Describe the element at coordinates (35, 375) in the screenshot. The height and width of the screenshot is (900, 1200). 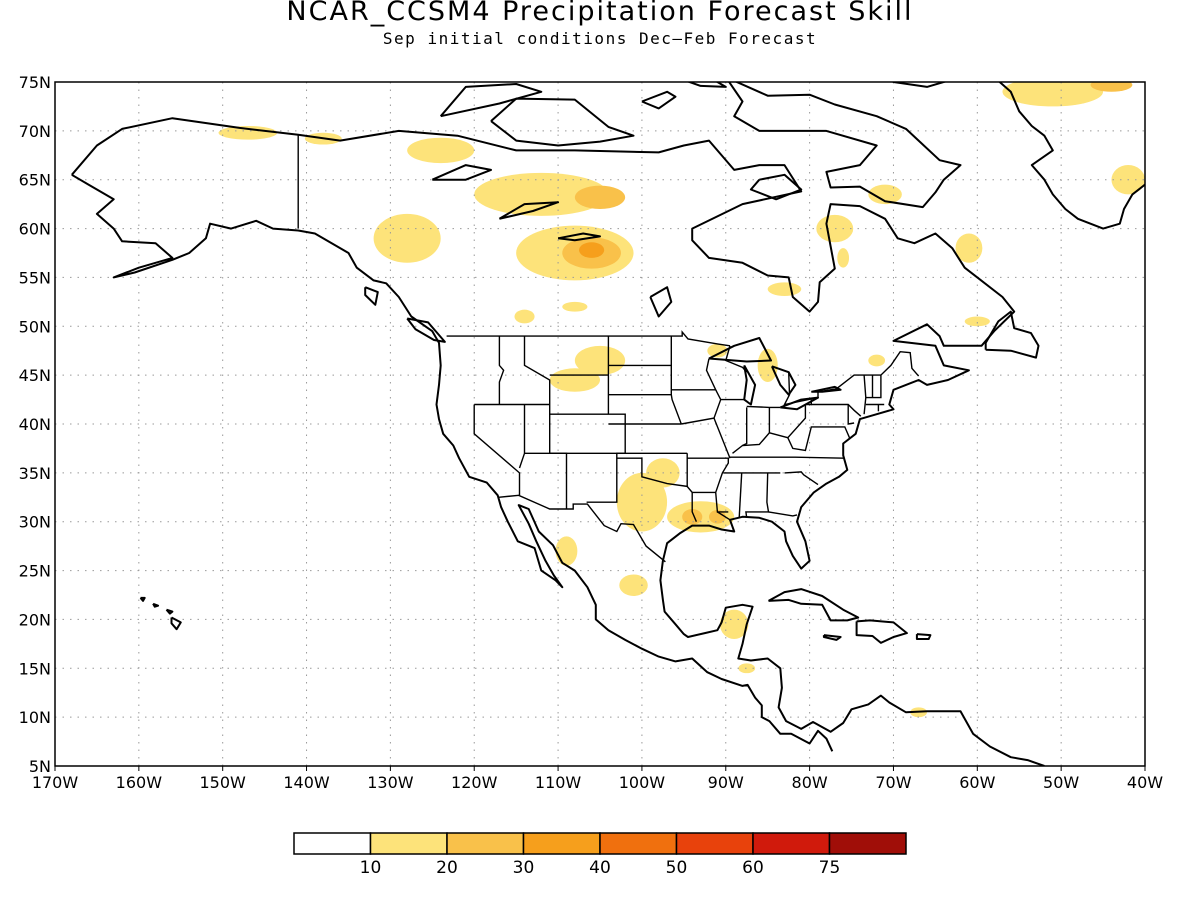
I see `lat-tick-label: 45N` at that location.